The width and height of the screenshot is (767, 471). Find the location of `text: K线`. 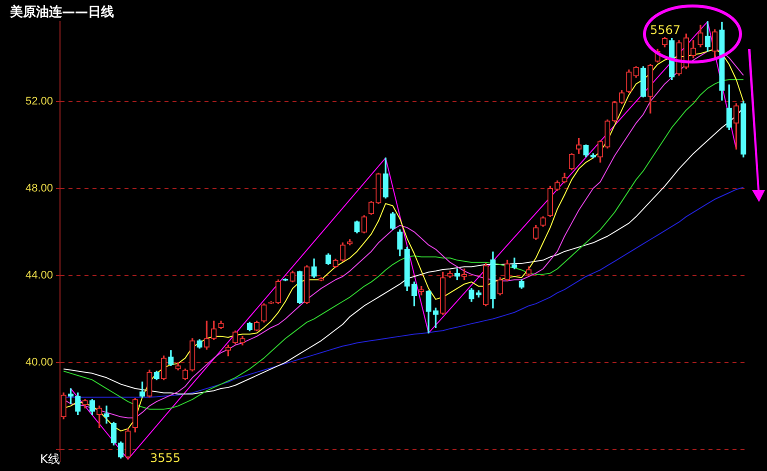

text: K线 is located at coordinates (50, 459).